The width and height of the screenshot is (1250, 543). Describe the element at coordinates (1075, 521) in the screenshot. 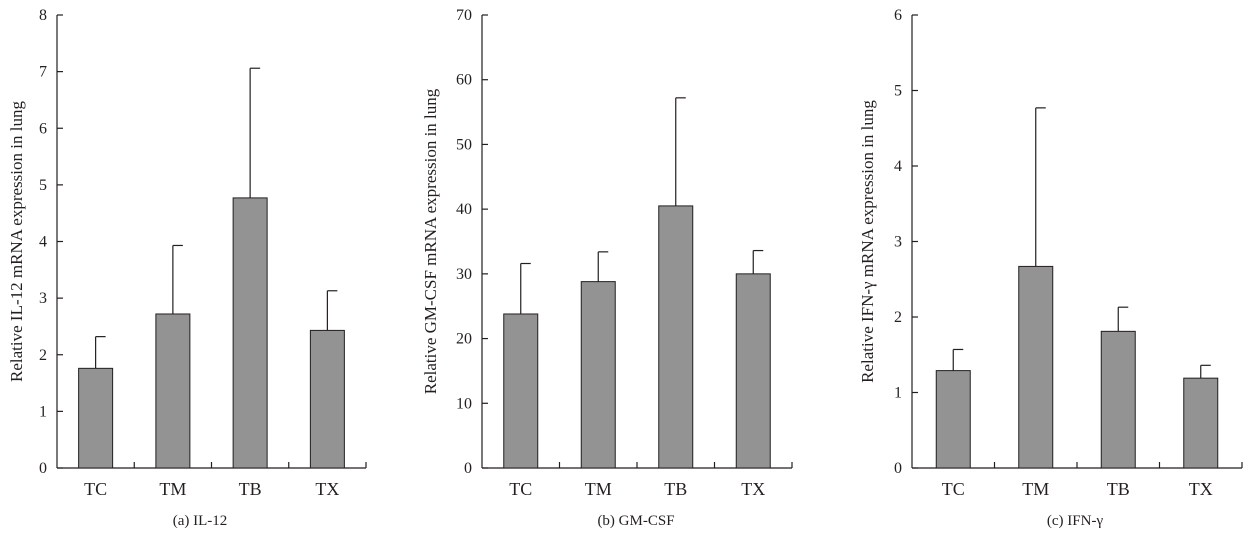

I see `panel-caption: (c) IFN-γ` at that location.